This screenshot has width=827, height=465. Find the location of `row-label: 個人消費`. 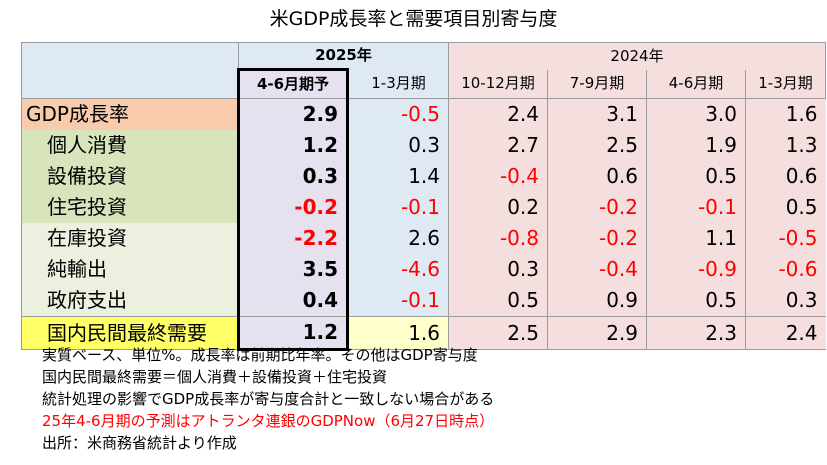

row-label: 個人消費 is located at coordinates (130, 145).